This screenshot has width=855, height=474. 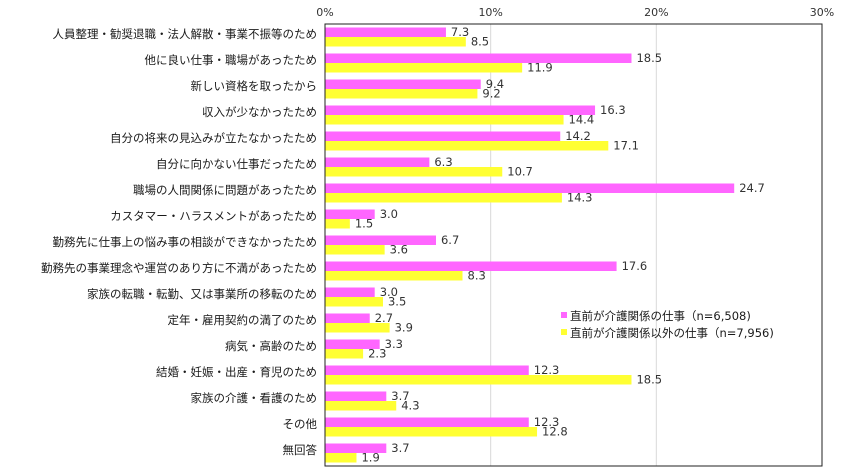 What do you see at coordinates (540, 68) in the screenshot?
I see `data-label-series-2: 11.9` at bounding box center [540, 68].